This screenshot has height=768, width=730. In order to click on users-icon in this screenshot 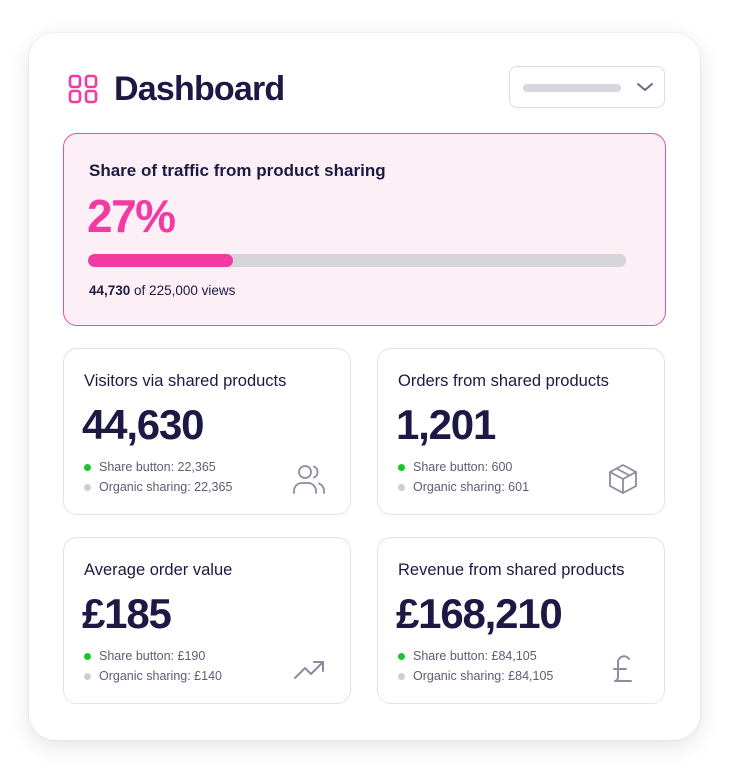, I will do `click(309, 479)`.